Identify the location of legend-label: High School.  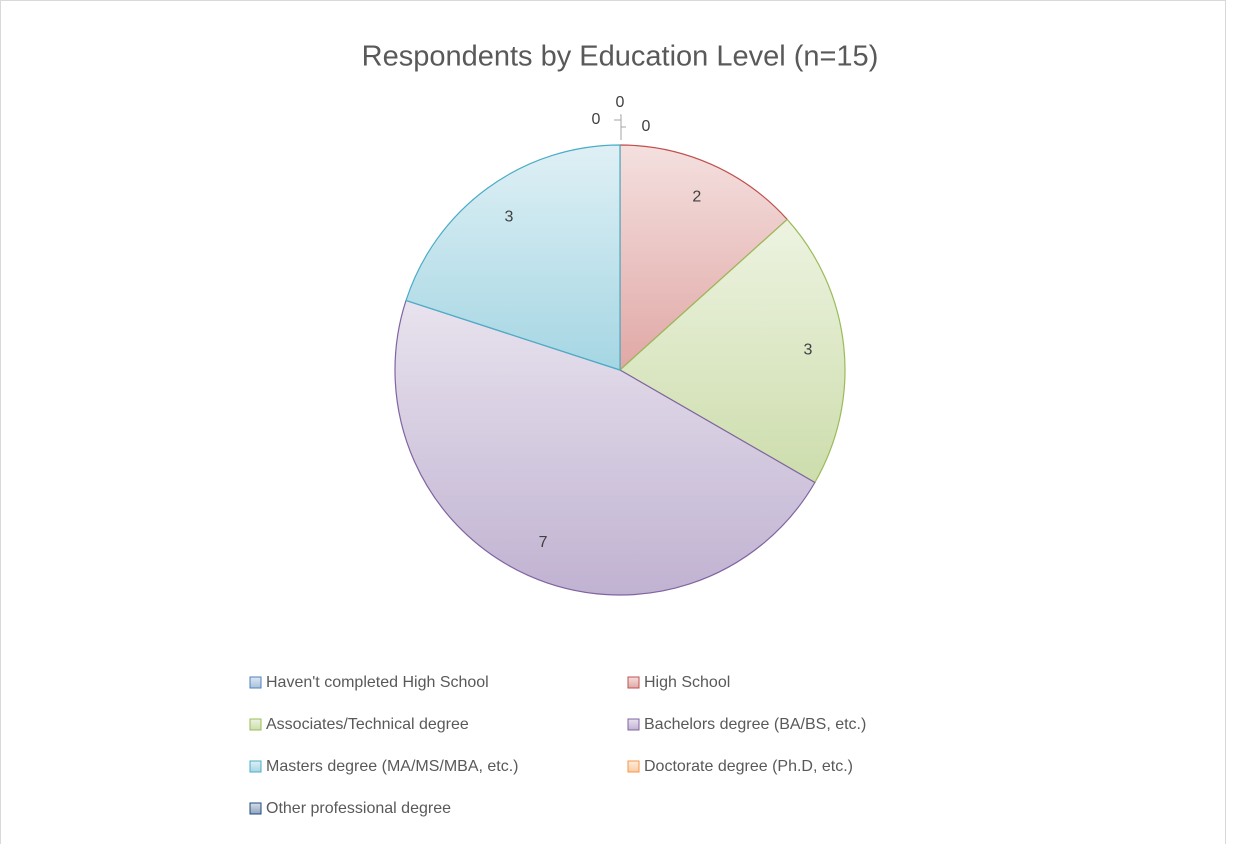
(687, 682).